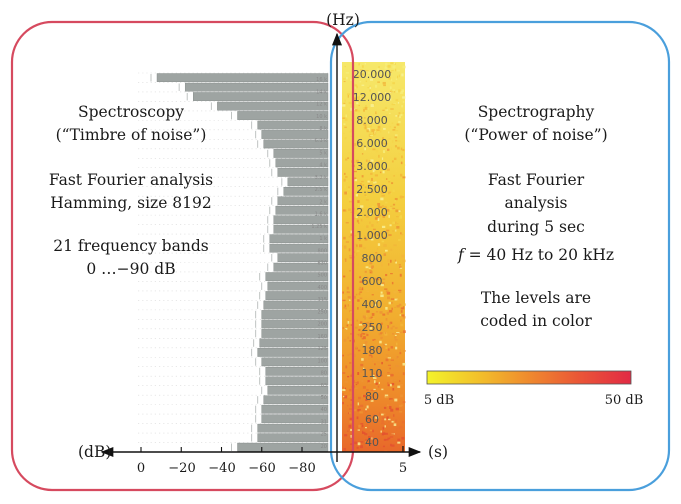  What do you see at coordinates (324, 398) in the screenshot?
I see `spectrum-band-label: 50` at bounding box center [324, 398].